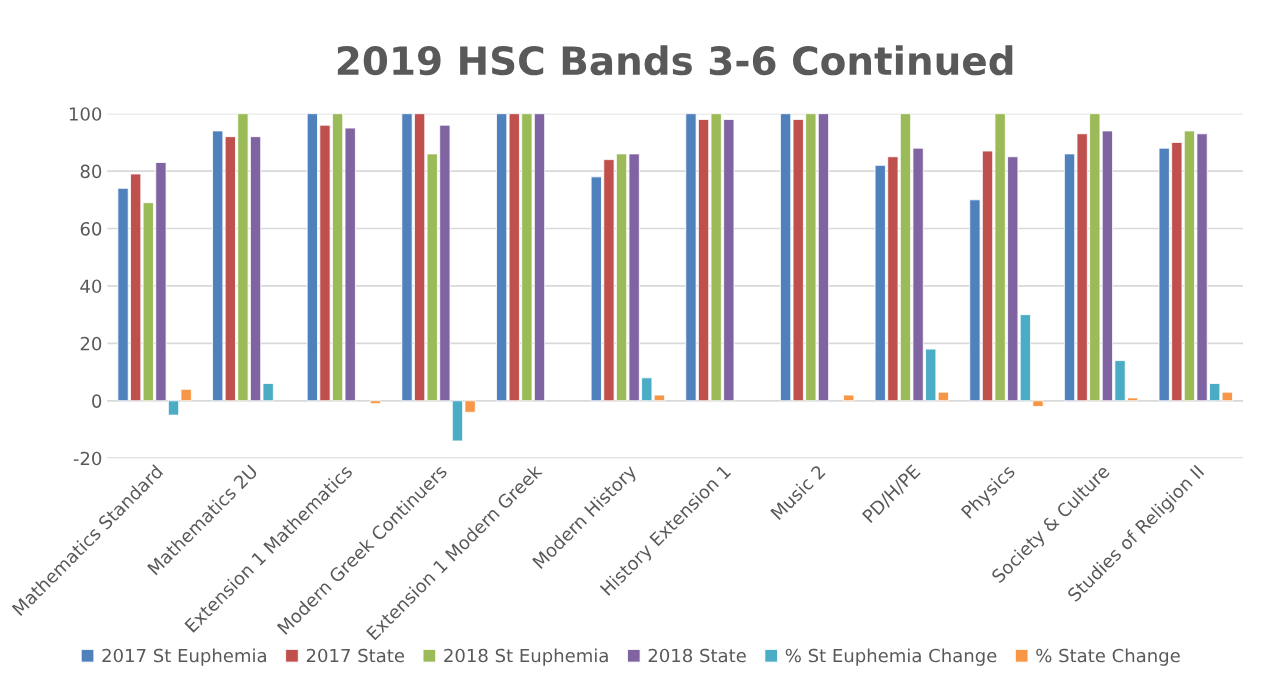  What do you see at coordinates (675, 60) in the screenshot?
I see `chart-title: 2019 HSC Bands 3-6 Continued` at bounding box center [675, 60].